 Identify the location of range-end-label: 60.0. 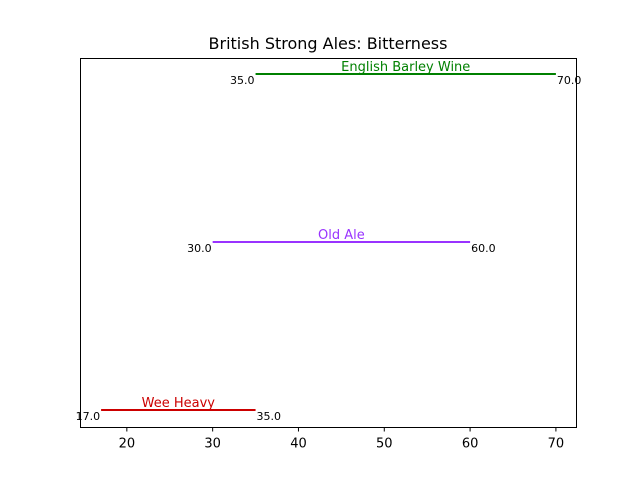
(483, 248).